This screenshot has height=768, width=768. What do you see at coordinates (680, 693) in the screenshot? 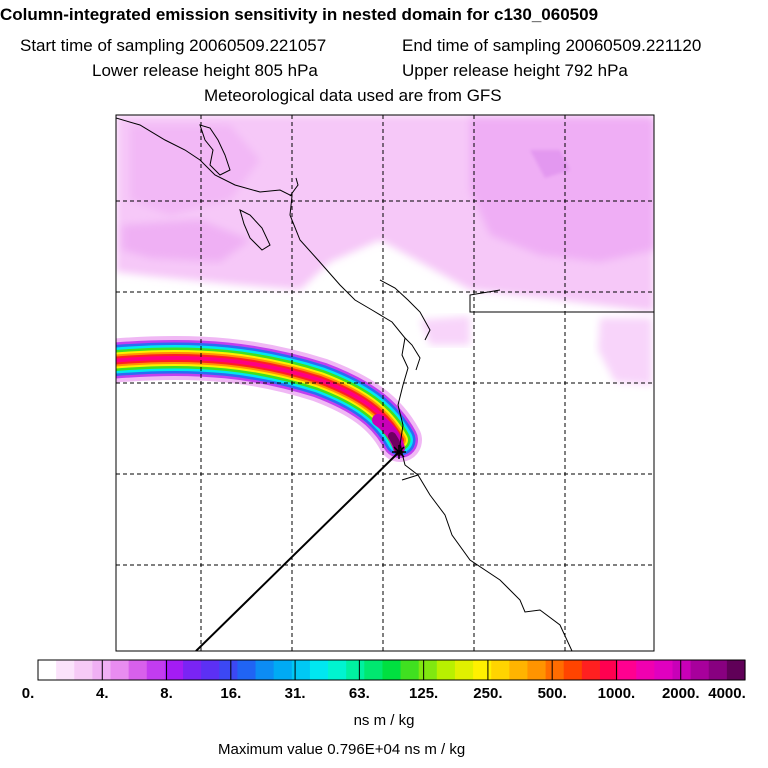
I see `colorbar-tick-label: 2000.` at bounding box center [680, 693].